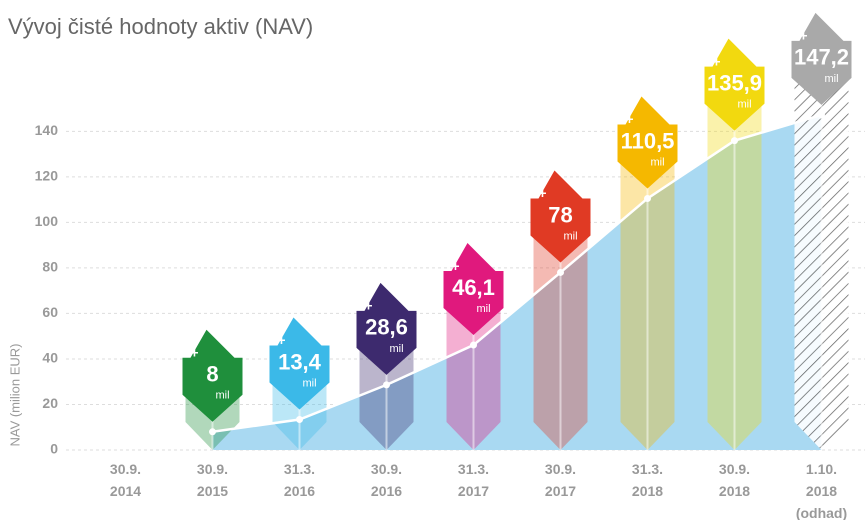 The width and height of the screenshot is (867, 520). I want to click on value-label: 147,2, so click(821, 57).